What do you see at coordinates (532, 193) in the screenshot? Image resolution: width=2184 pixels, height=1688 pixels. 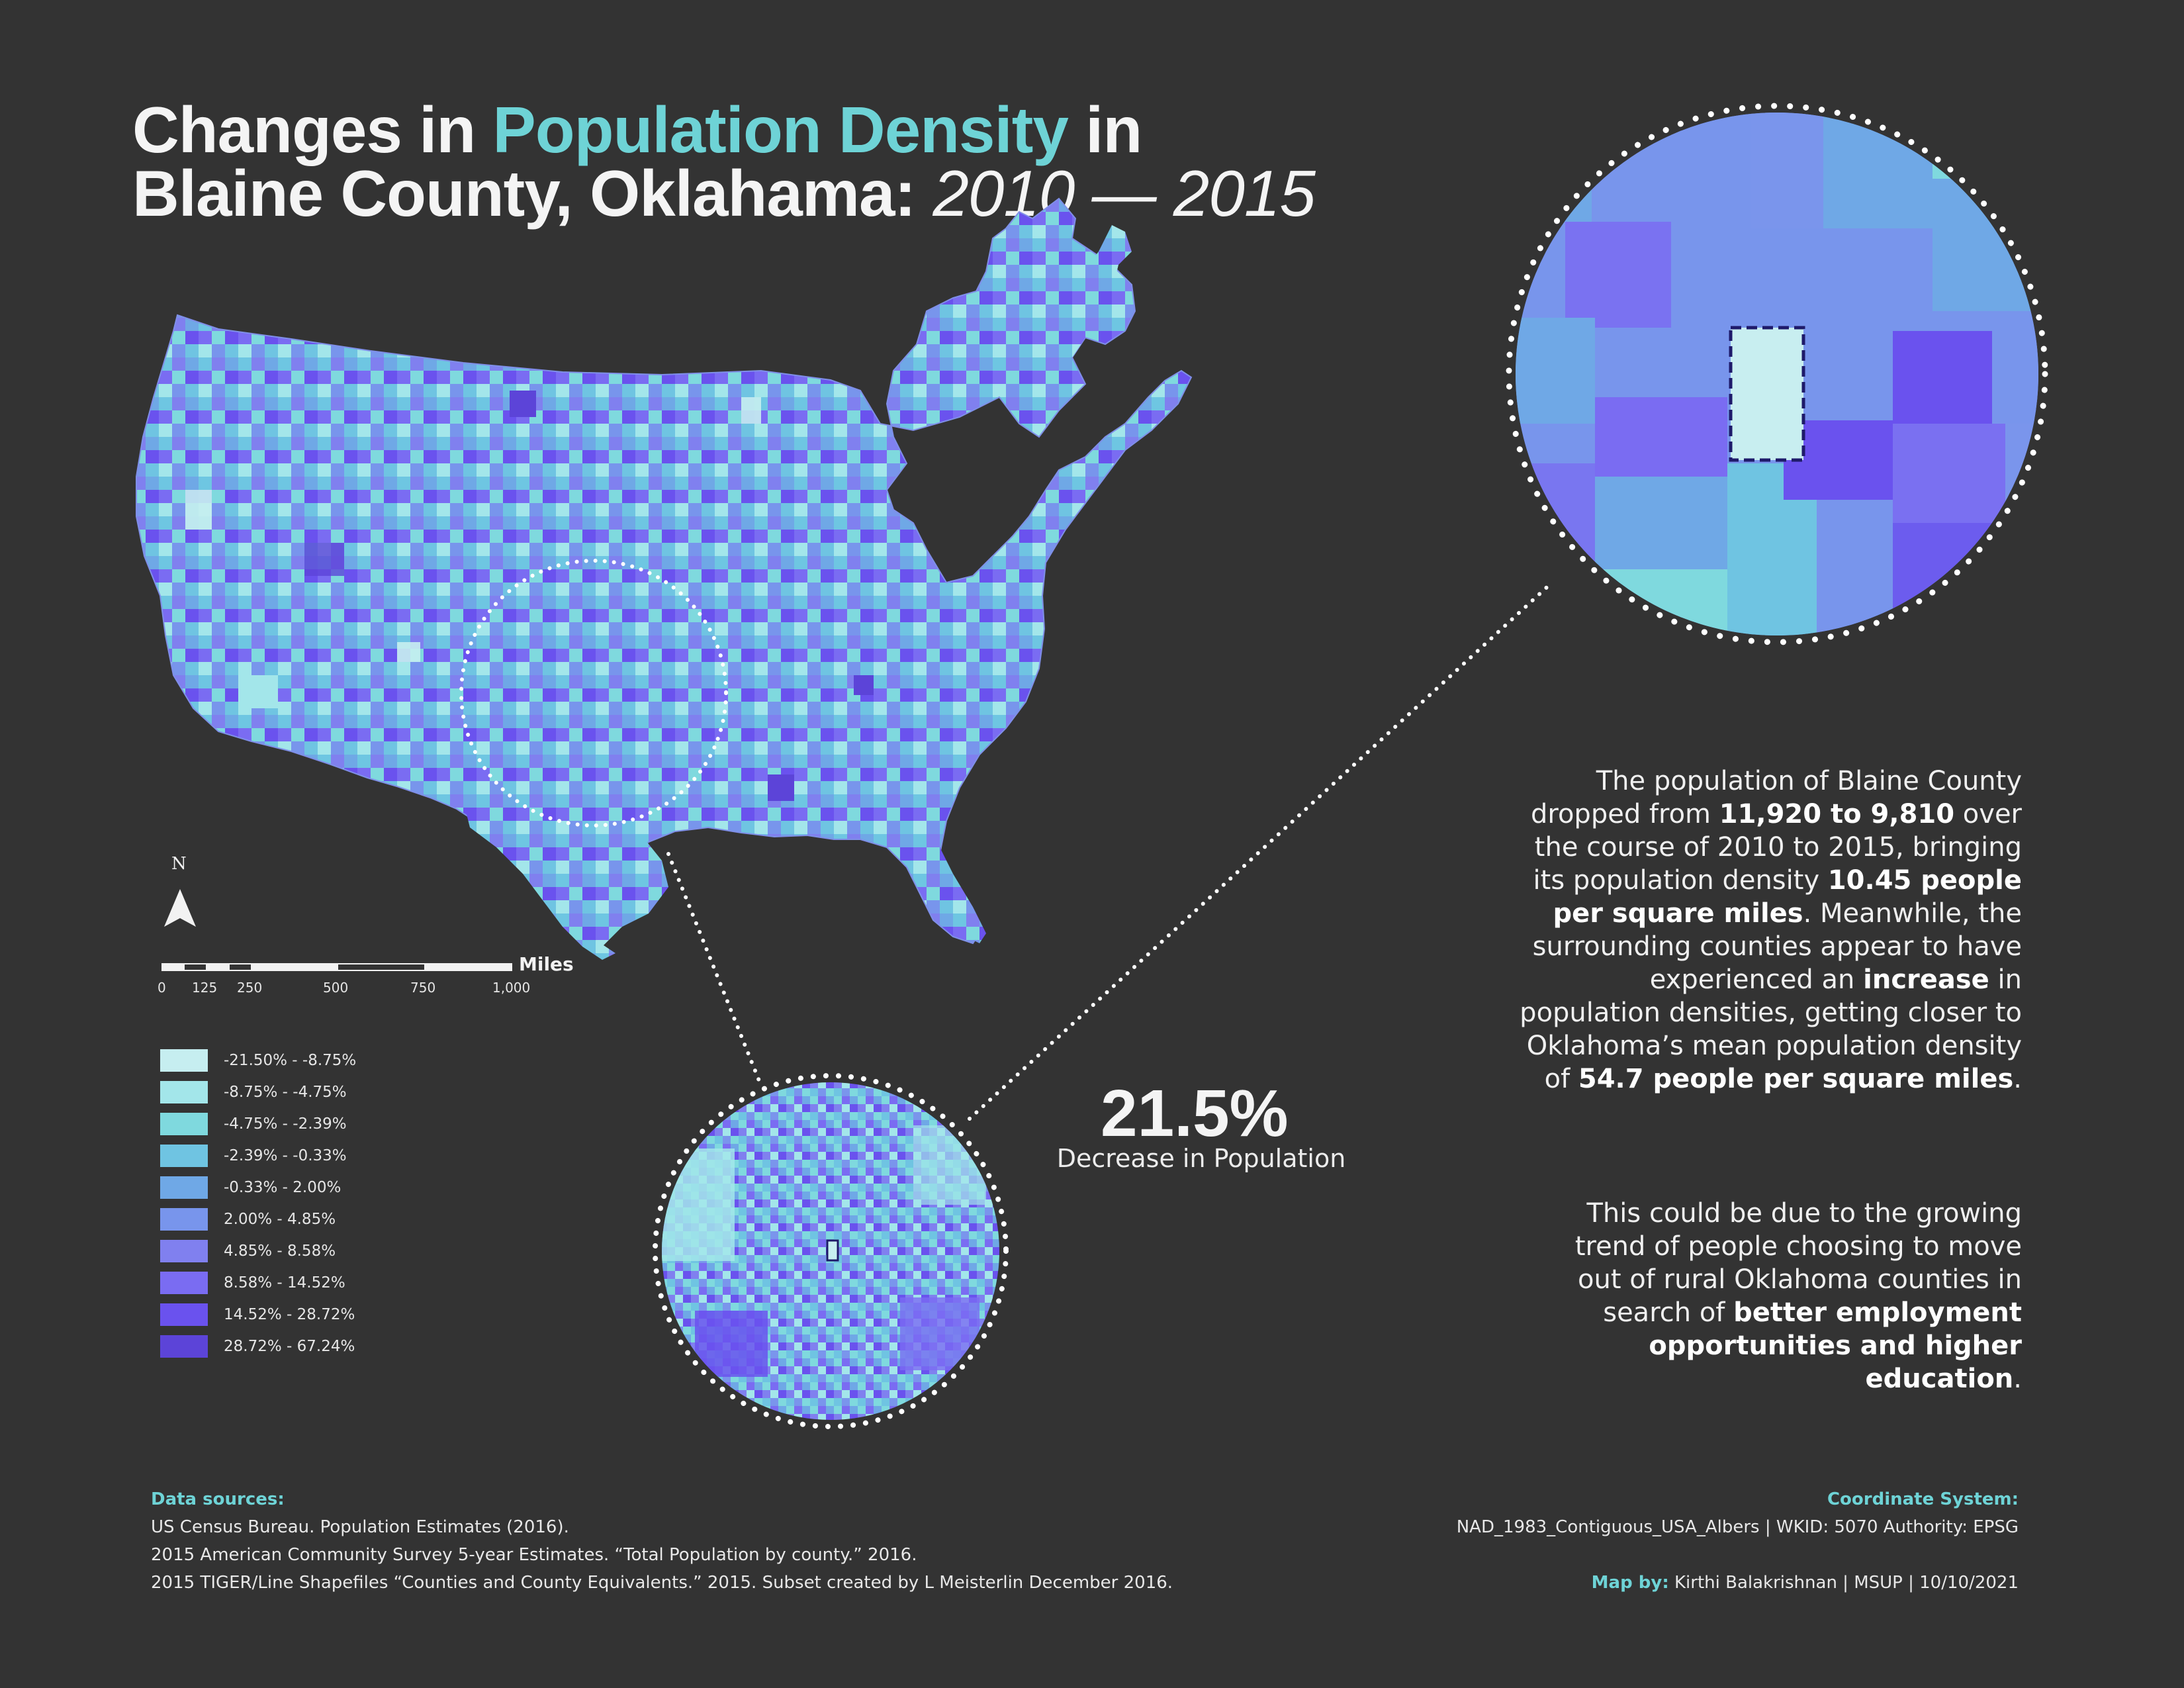 I see `title-line2: Blaine County, Oklahama:` at bounding box center [532, 193].